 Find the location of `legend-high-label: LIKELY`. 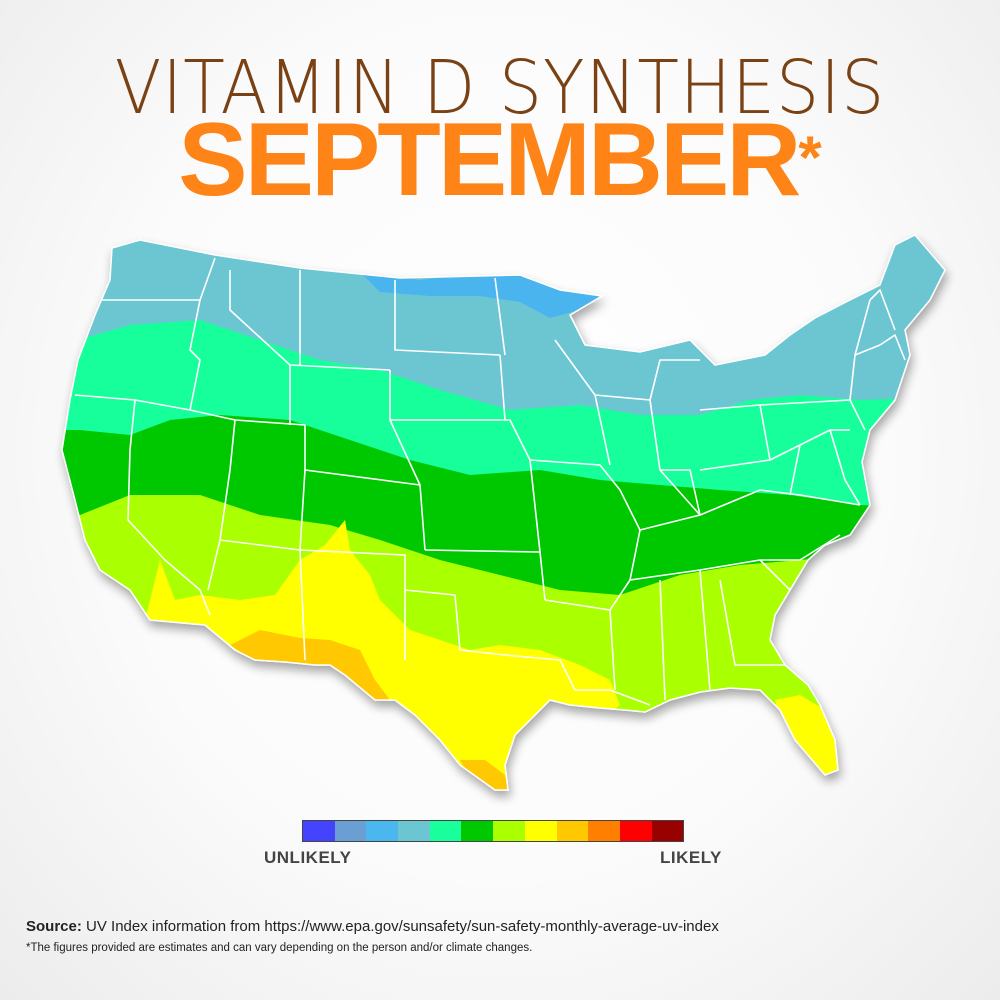

legend-high-label: LIKELY is located at coordinates (691, 857).